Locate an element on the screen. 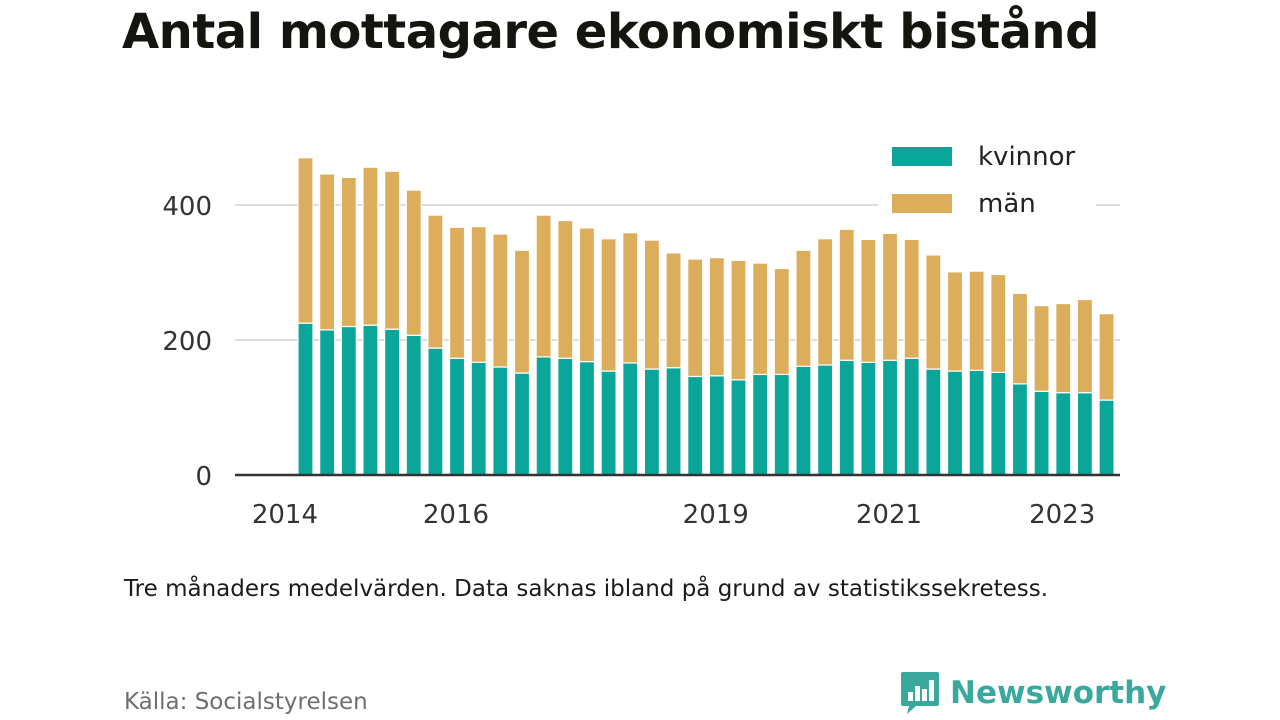 The height and width of the screenshot is (720, 1280). source-credit: Källa: Socialstyrelsen is located at coordinates (246, 702).